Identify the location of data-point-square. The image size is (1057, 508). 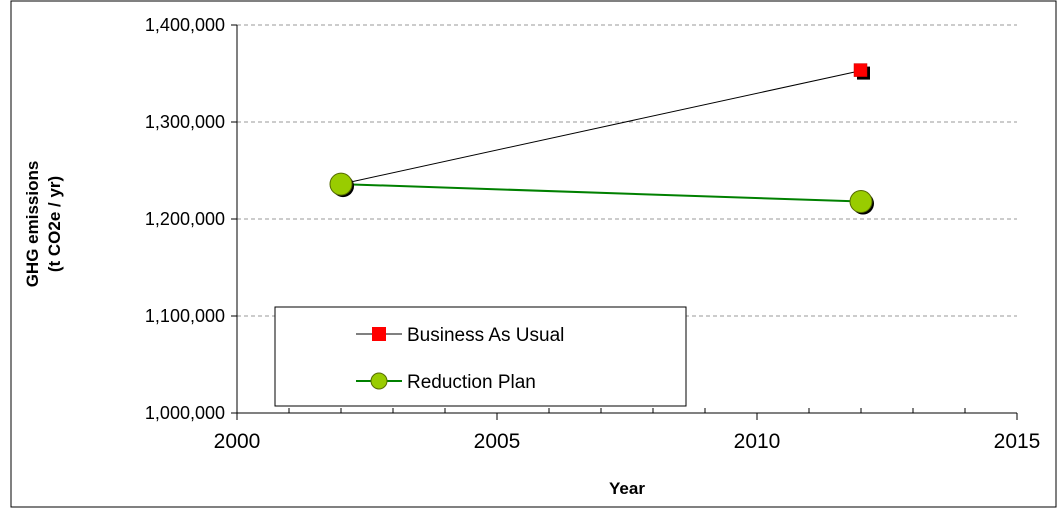
(860, 70).